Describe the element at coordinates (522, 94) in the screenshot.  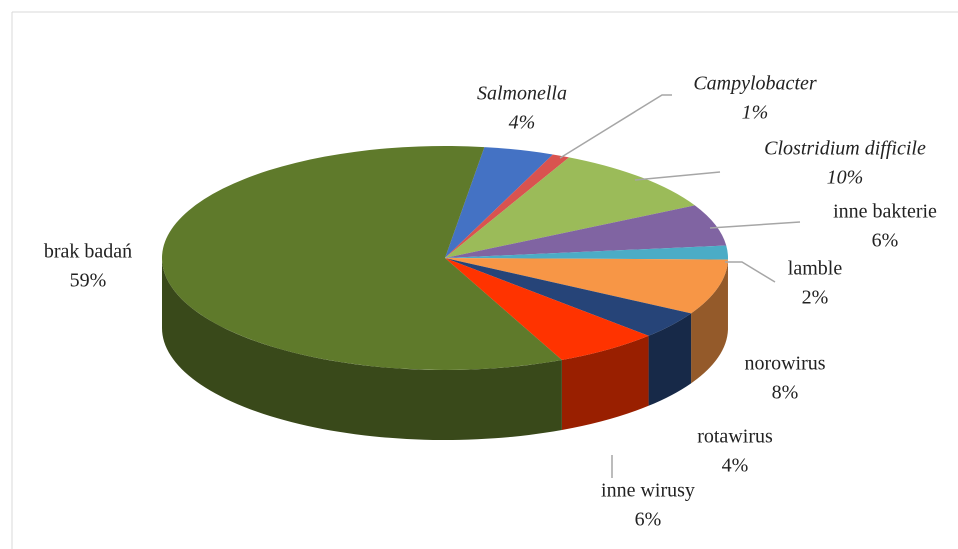
I see `data-label-name: Salmonella` at that location.